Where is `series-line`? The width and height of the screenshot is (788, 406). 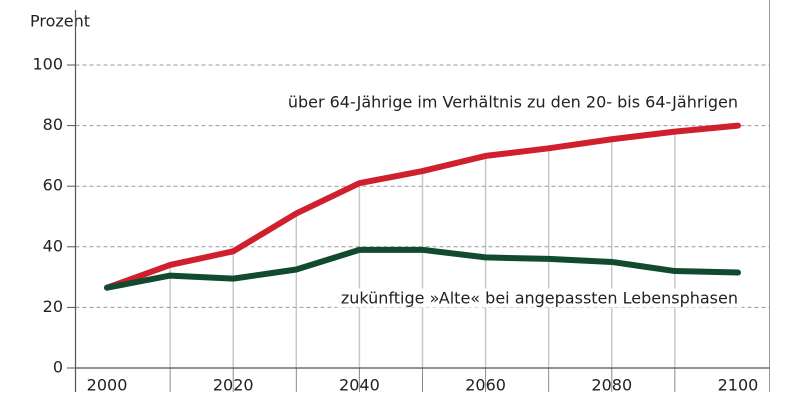 series-line is located at coordinates (422, 268).